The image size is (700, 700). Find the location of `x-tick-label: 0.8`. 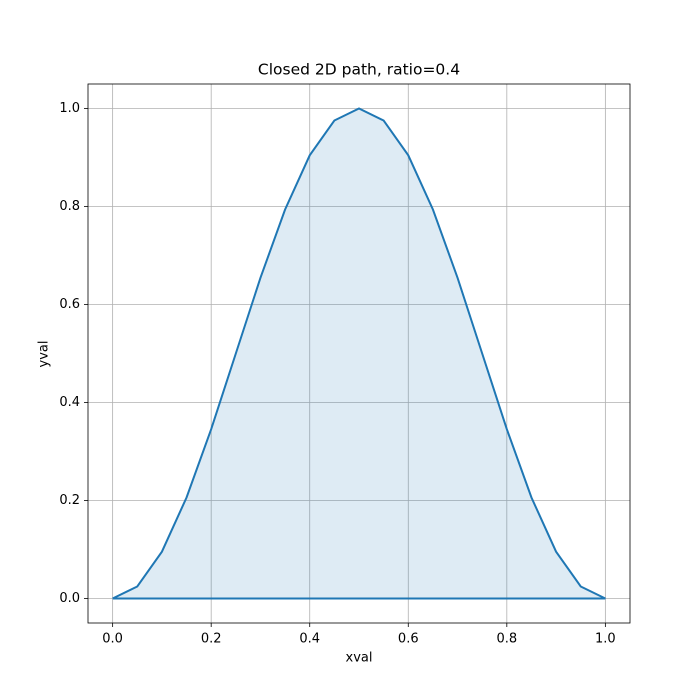

x-tick-label: 0.8 is located at coordinates (506, 639).